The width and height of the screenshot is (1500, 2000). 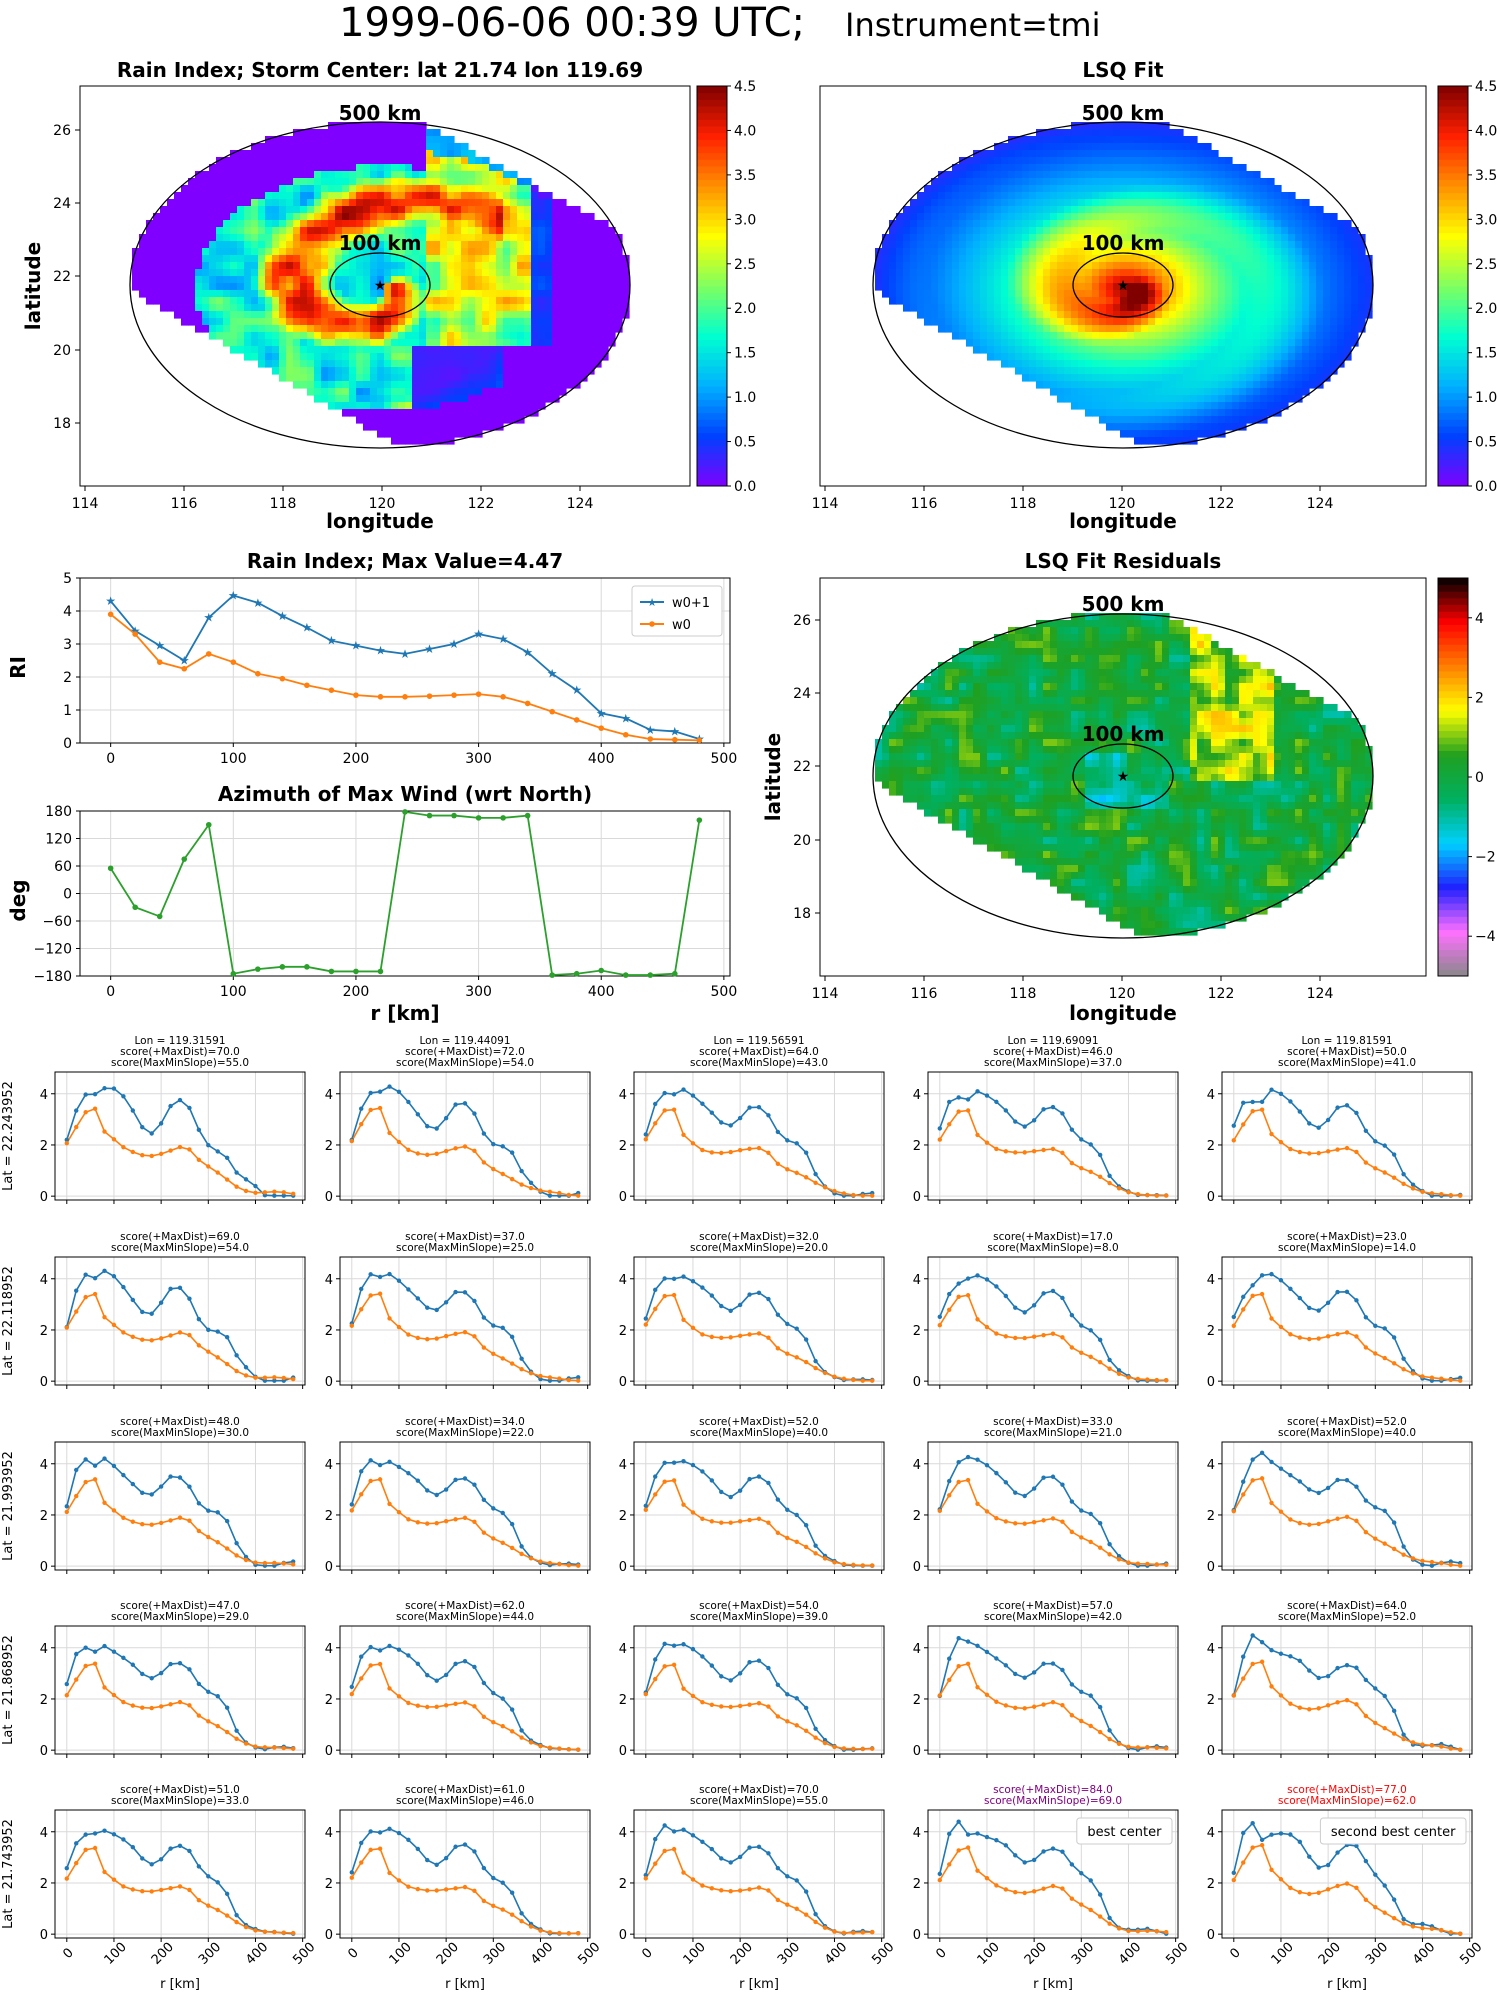 I want to click on lsq-fit-map-title: LSQ Fit, so click(x=1123, y=70).